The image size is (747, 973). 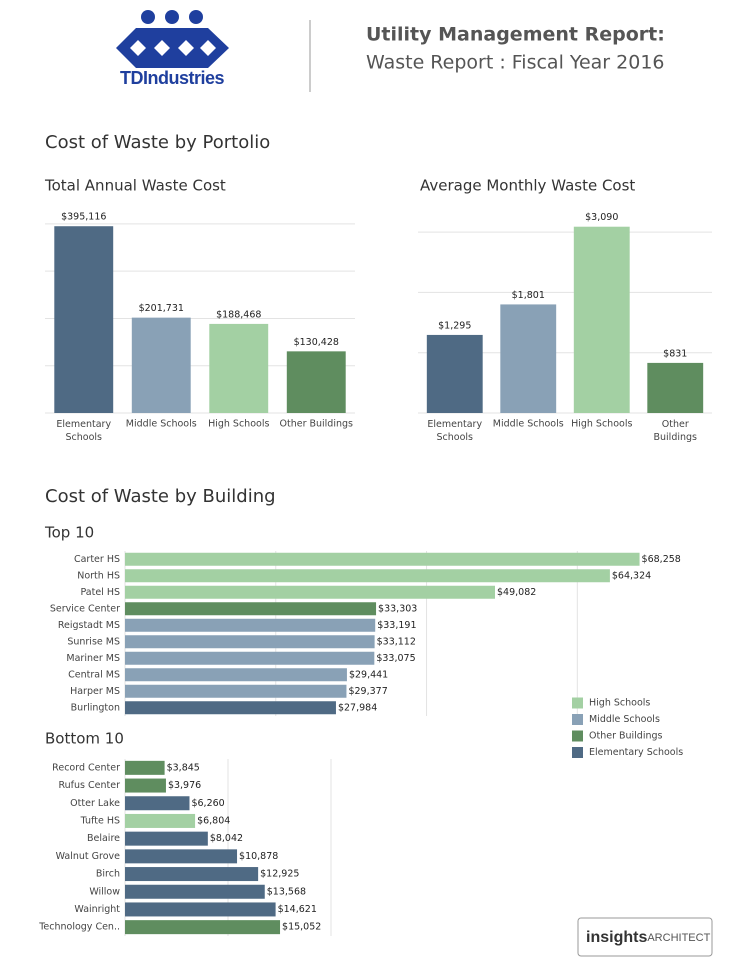 I want to click on value-label: $12,925, so click(x=279, y=874).